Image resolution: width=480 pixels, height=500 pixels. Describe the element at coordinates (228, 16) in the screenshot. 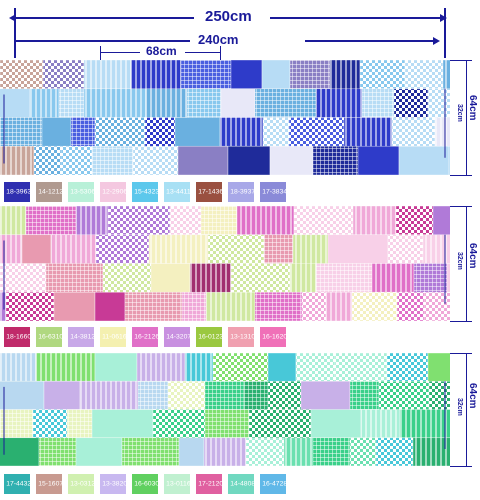

I see `total-width-label: 250cm` at that location.